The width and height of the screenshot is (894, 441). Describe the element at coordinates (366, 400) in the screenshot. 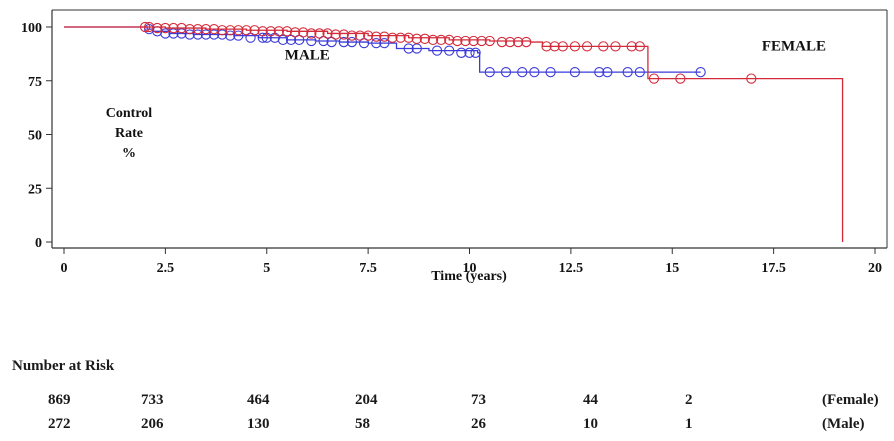

I see `risk-cell: 204` at that location.